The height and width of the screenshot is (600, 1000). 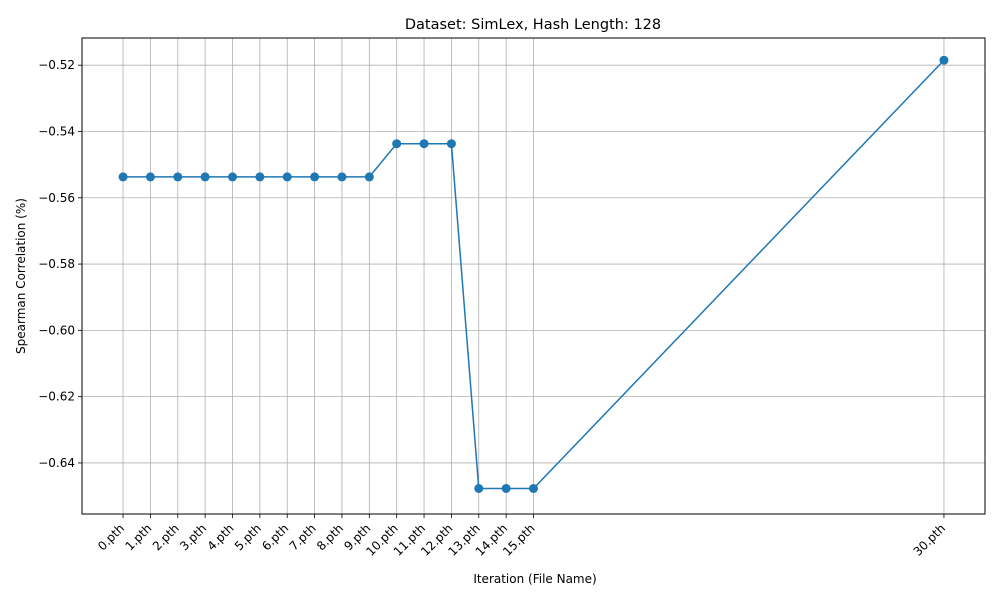 I want to click on y-tick-label: −0.60, so click(x=56, y=330).